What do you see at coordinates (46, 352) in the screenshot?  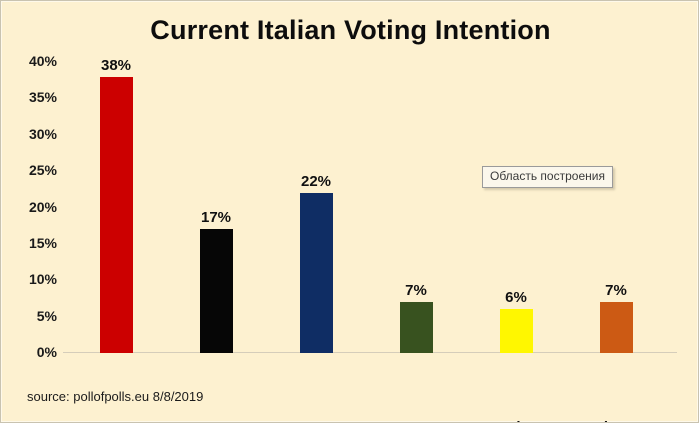 I see `y-tick-label: 0%` at bounding box center [46, 352].